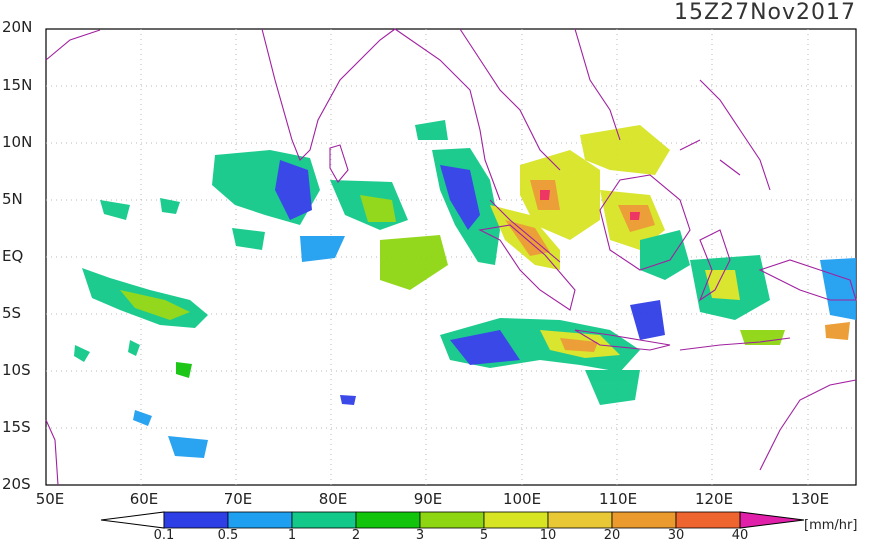  What do you see at coordinates (676, 535) in the screenshot?
I see `colorbar-tick: 30` at bounding box center [676, 535].